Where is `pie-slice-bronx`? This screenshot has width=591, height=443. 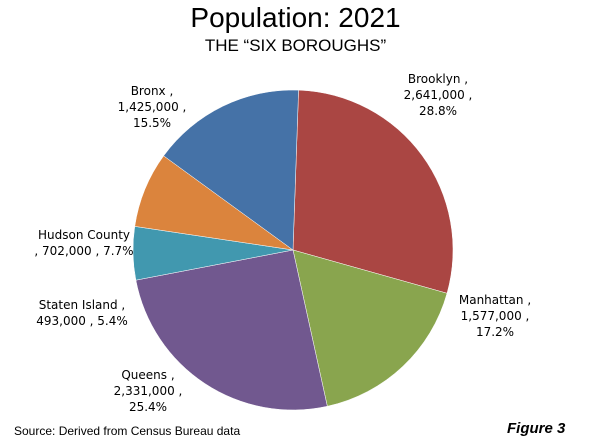
pie-slice-bronx is located at coordinates (231, 170).